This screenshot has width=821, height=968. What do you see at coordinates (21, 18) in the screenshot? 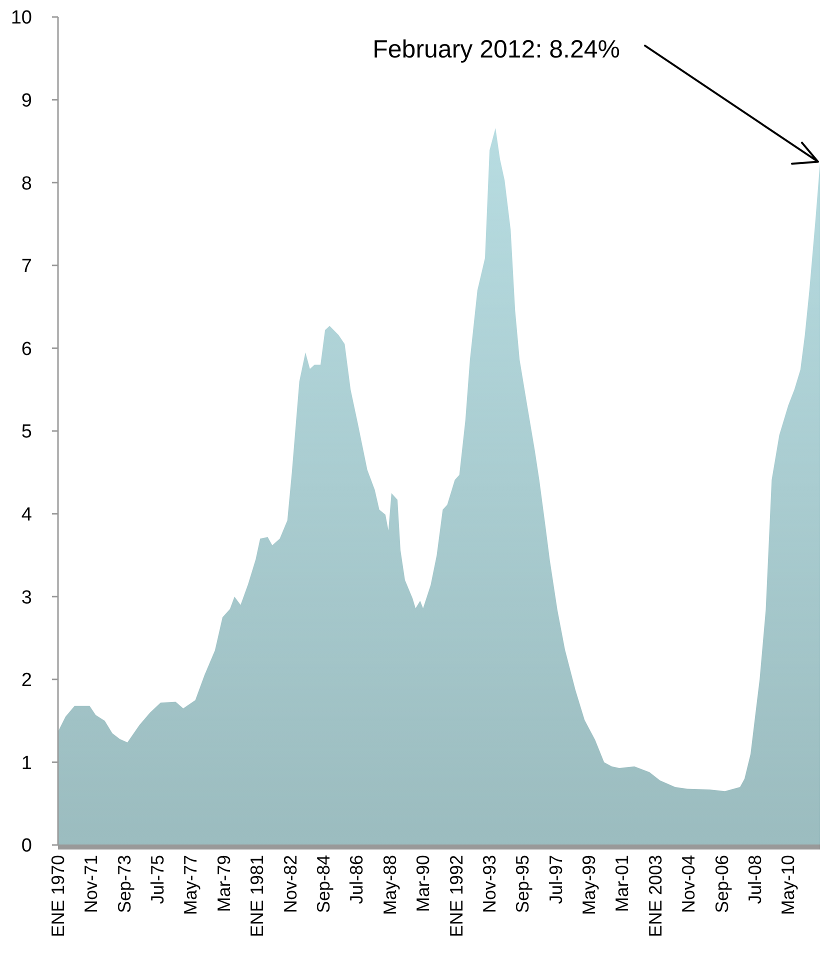
I see `y-tick-label: 10` at bounding box center [21, 18].